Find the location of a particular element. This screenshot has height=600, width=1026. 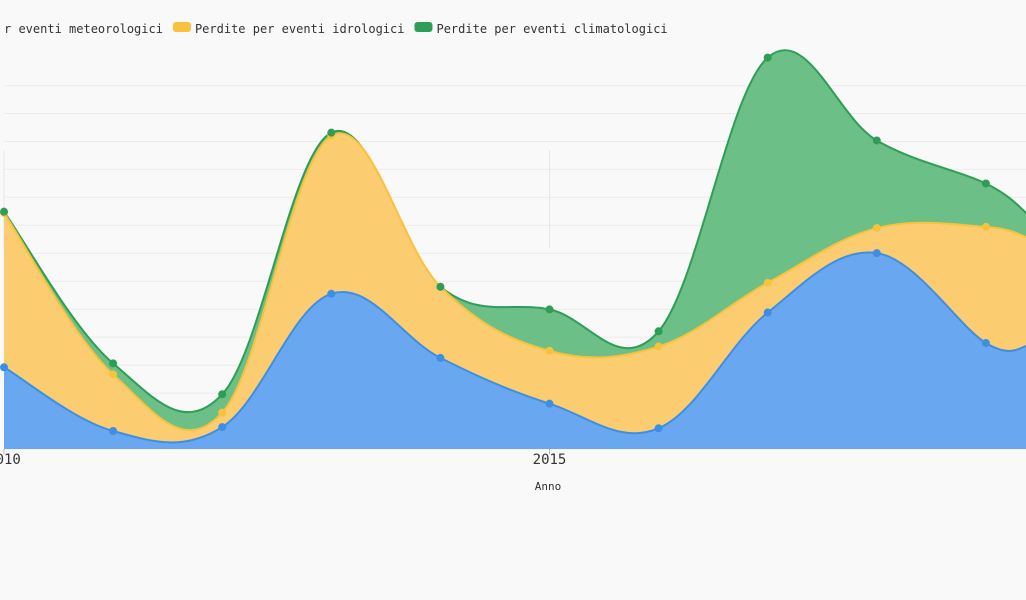

legend-label: Perdite per eventi climatologici is located at coordinates (551, 29).